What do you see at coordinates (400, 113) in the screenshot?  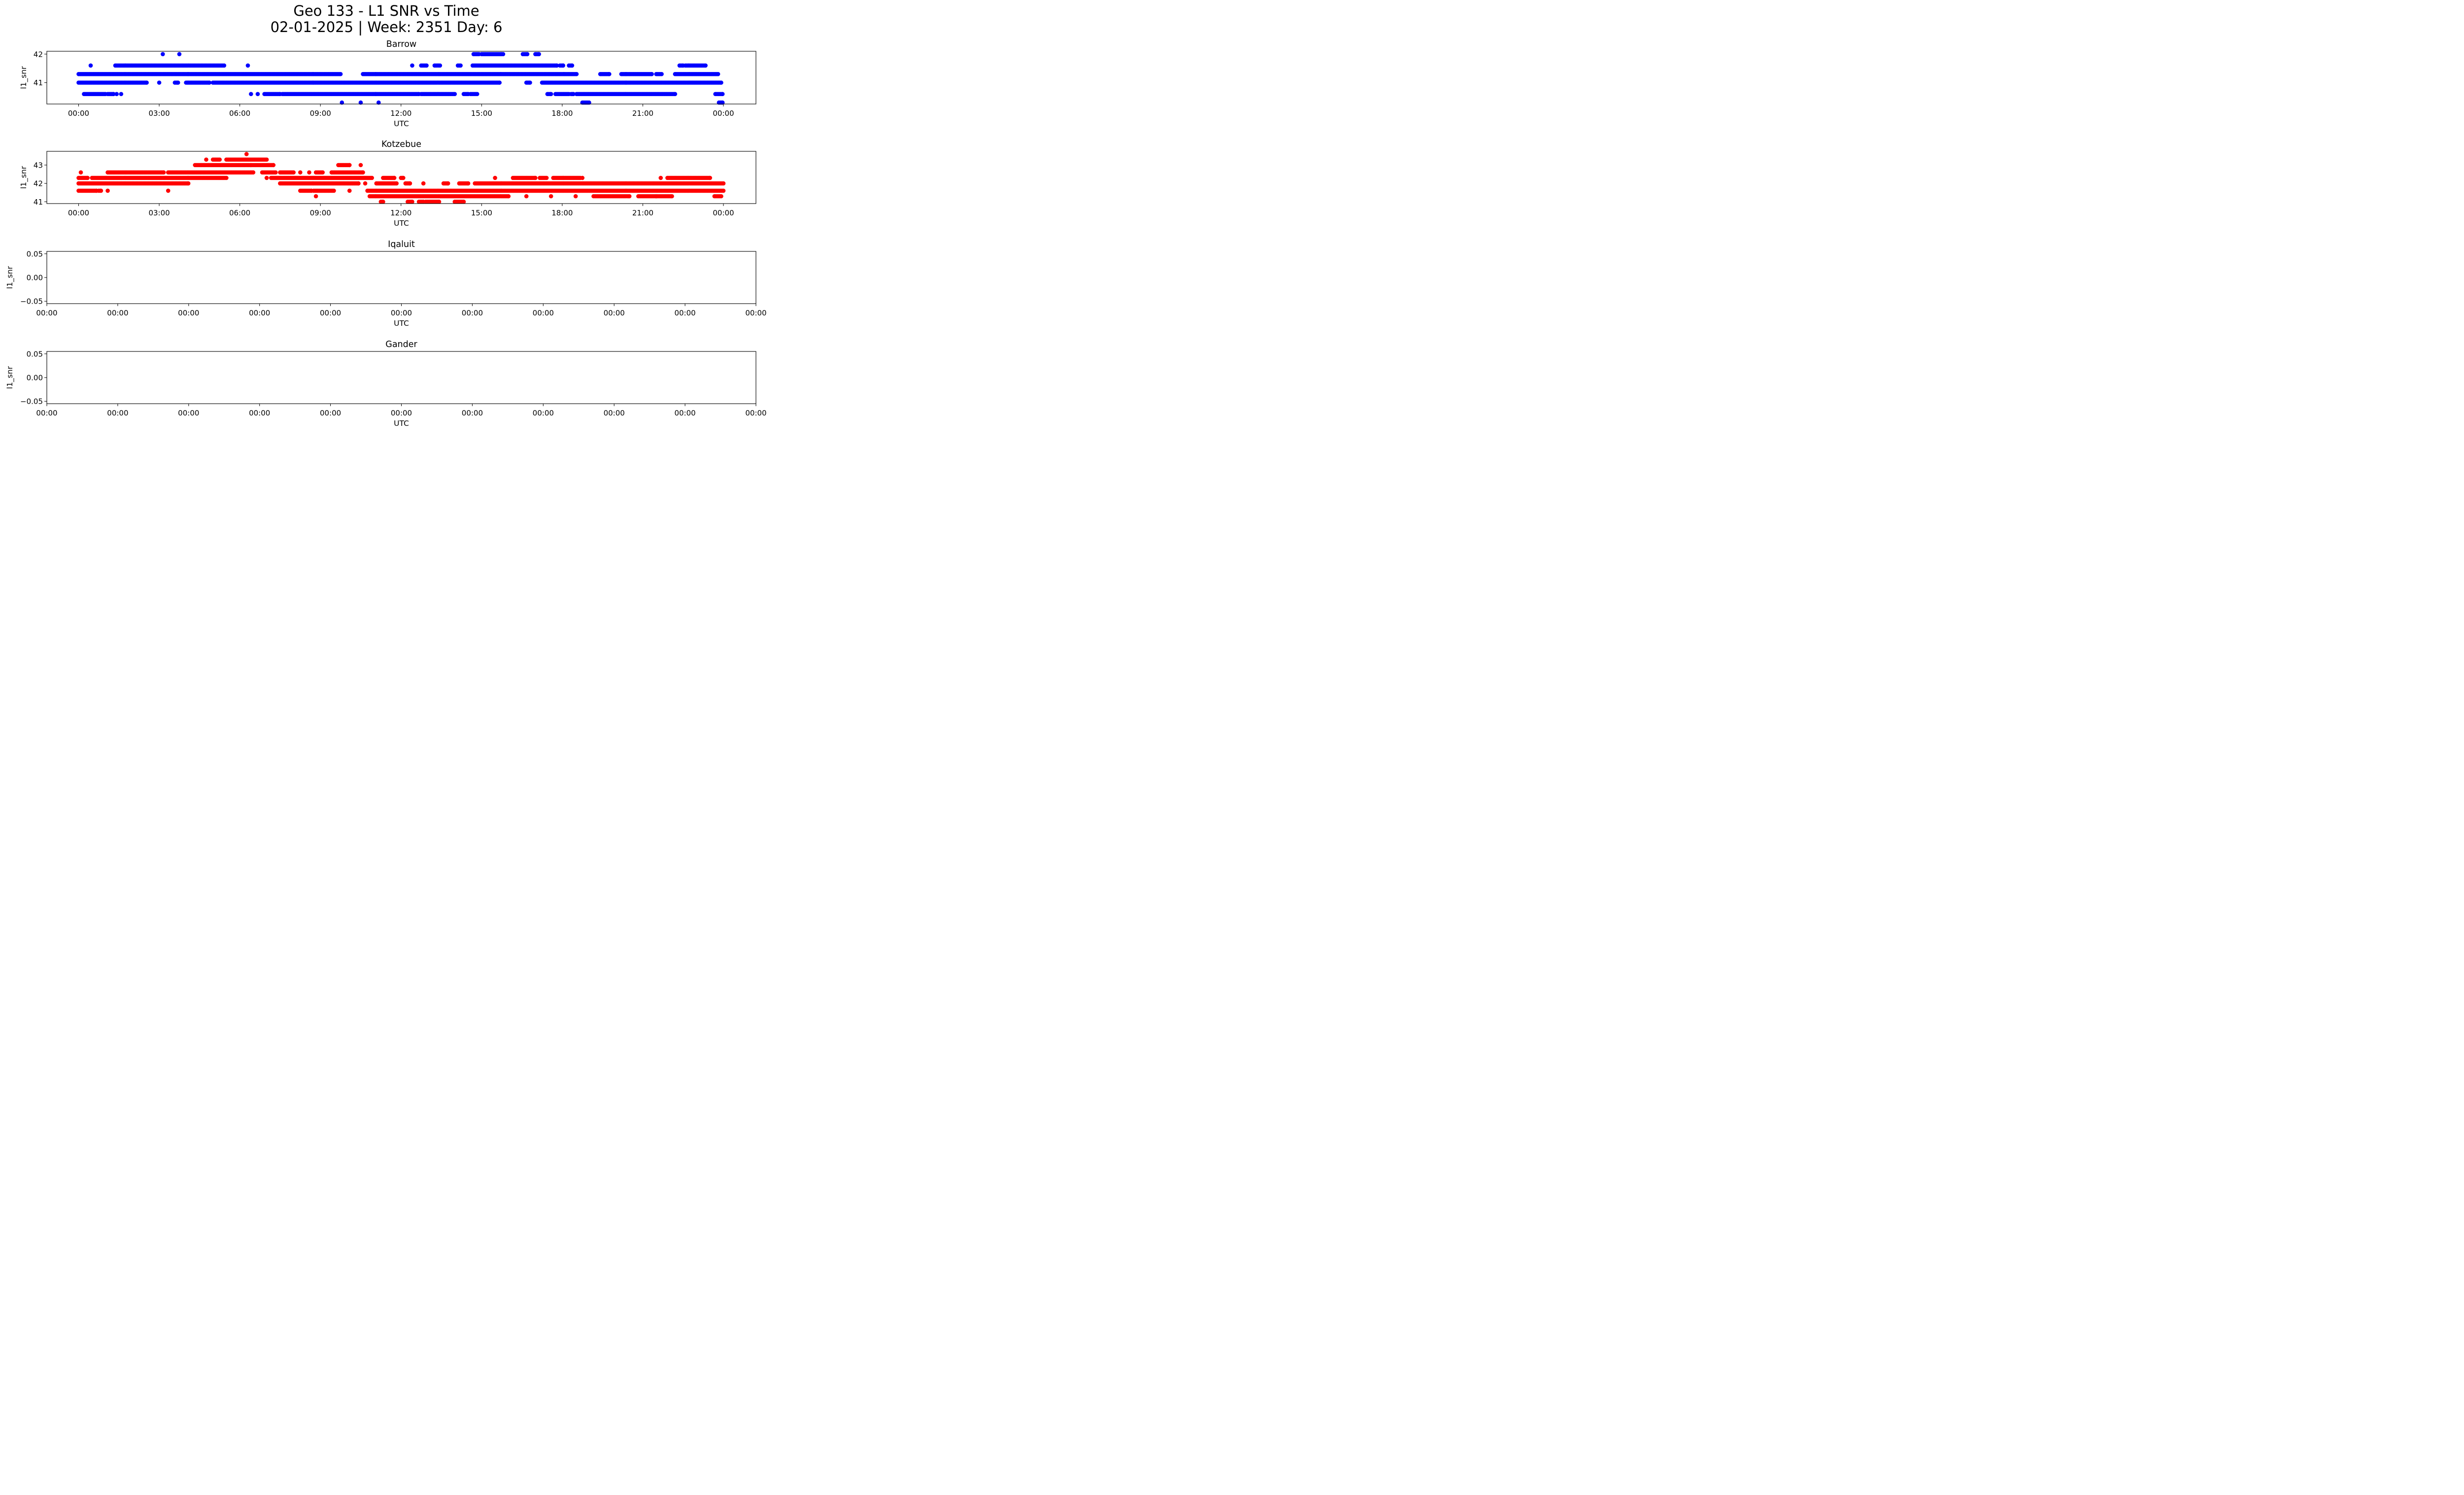 I see `x-tick-label: 12:00` at bounding box center [400, 113].